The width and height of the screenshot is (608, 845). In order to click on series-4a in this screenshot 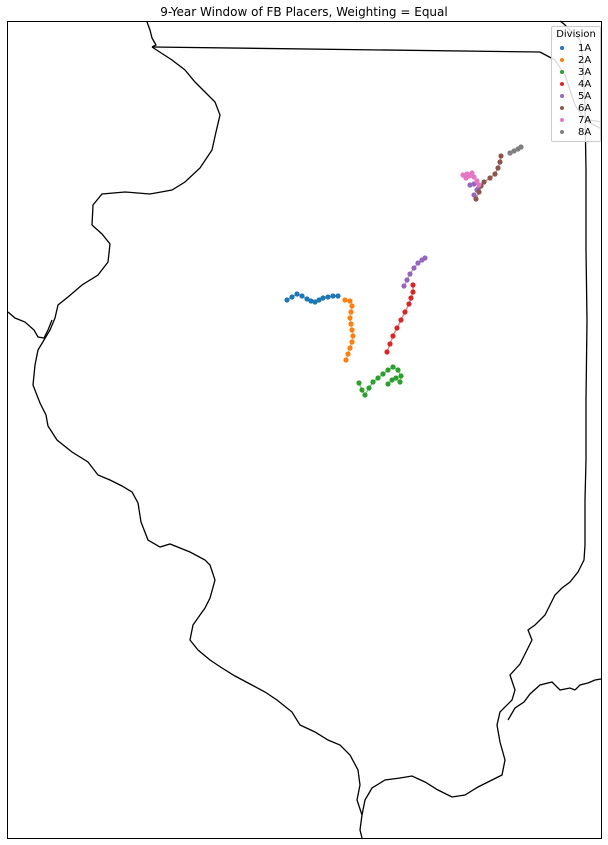, I will do `click(400, 318)`.